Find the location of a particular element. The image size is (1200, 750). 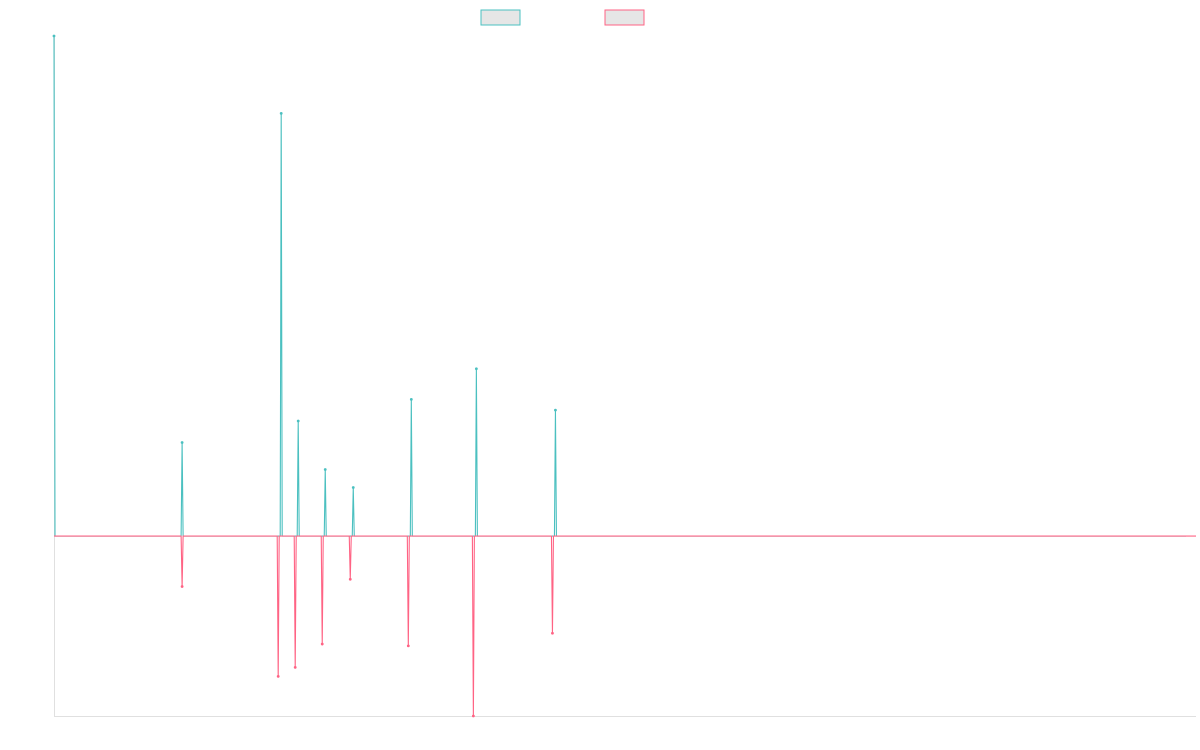

legend is located at coordinates (562, 17).